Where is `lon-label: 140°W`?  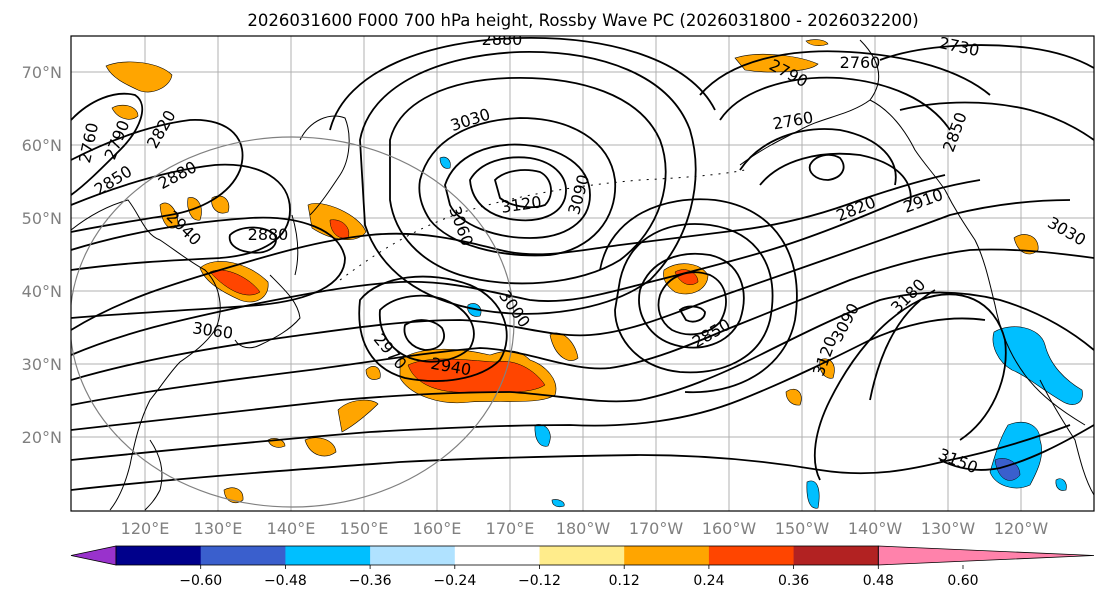
lon-label: 140°W is located at coordinates (875, 528).